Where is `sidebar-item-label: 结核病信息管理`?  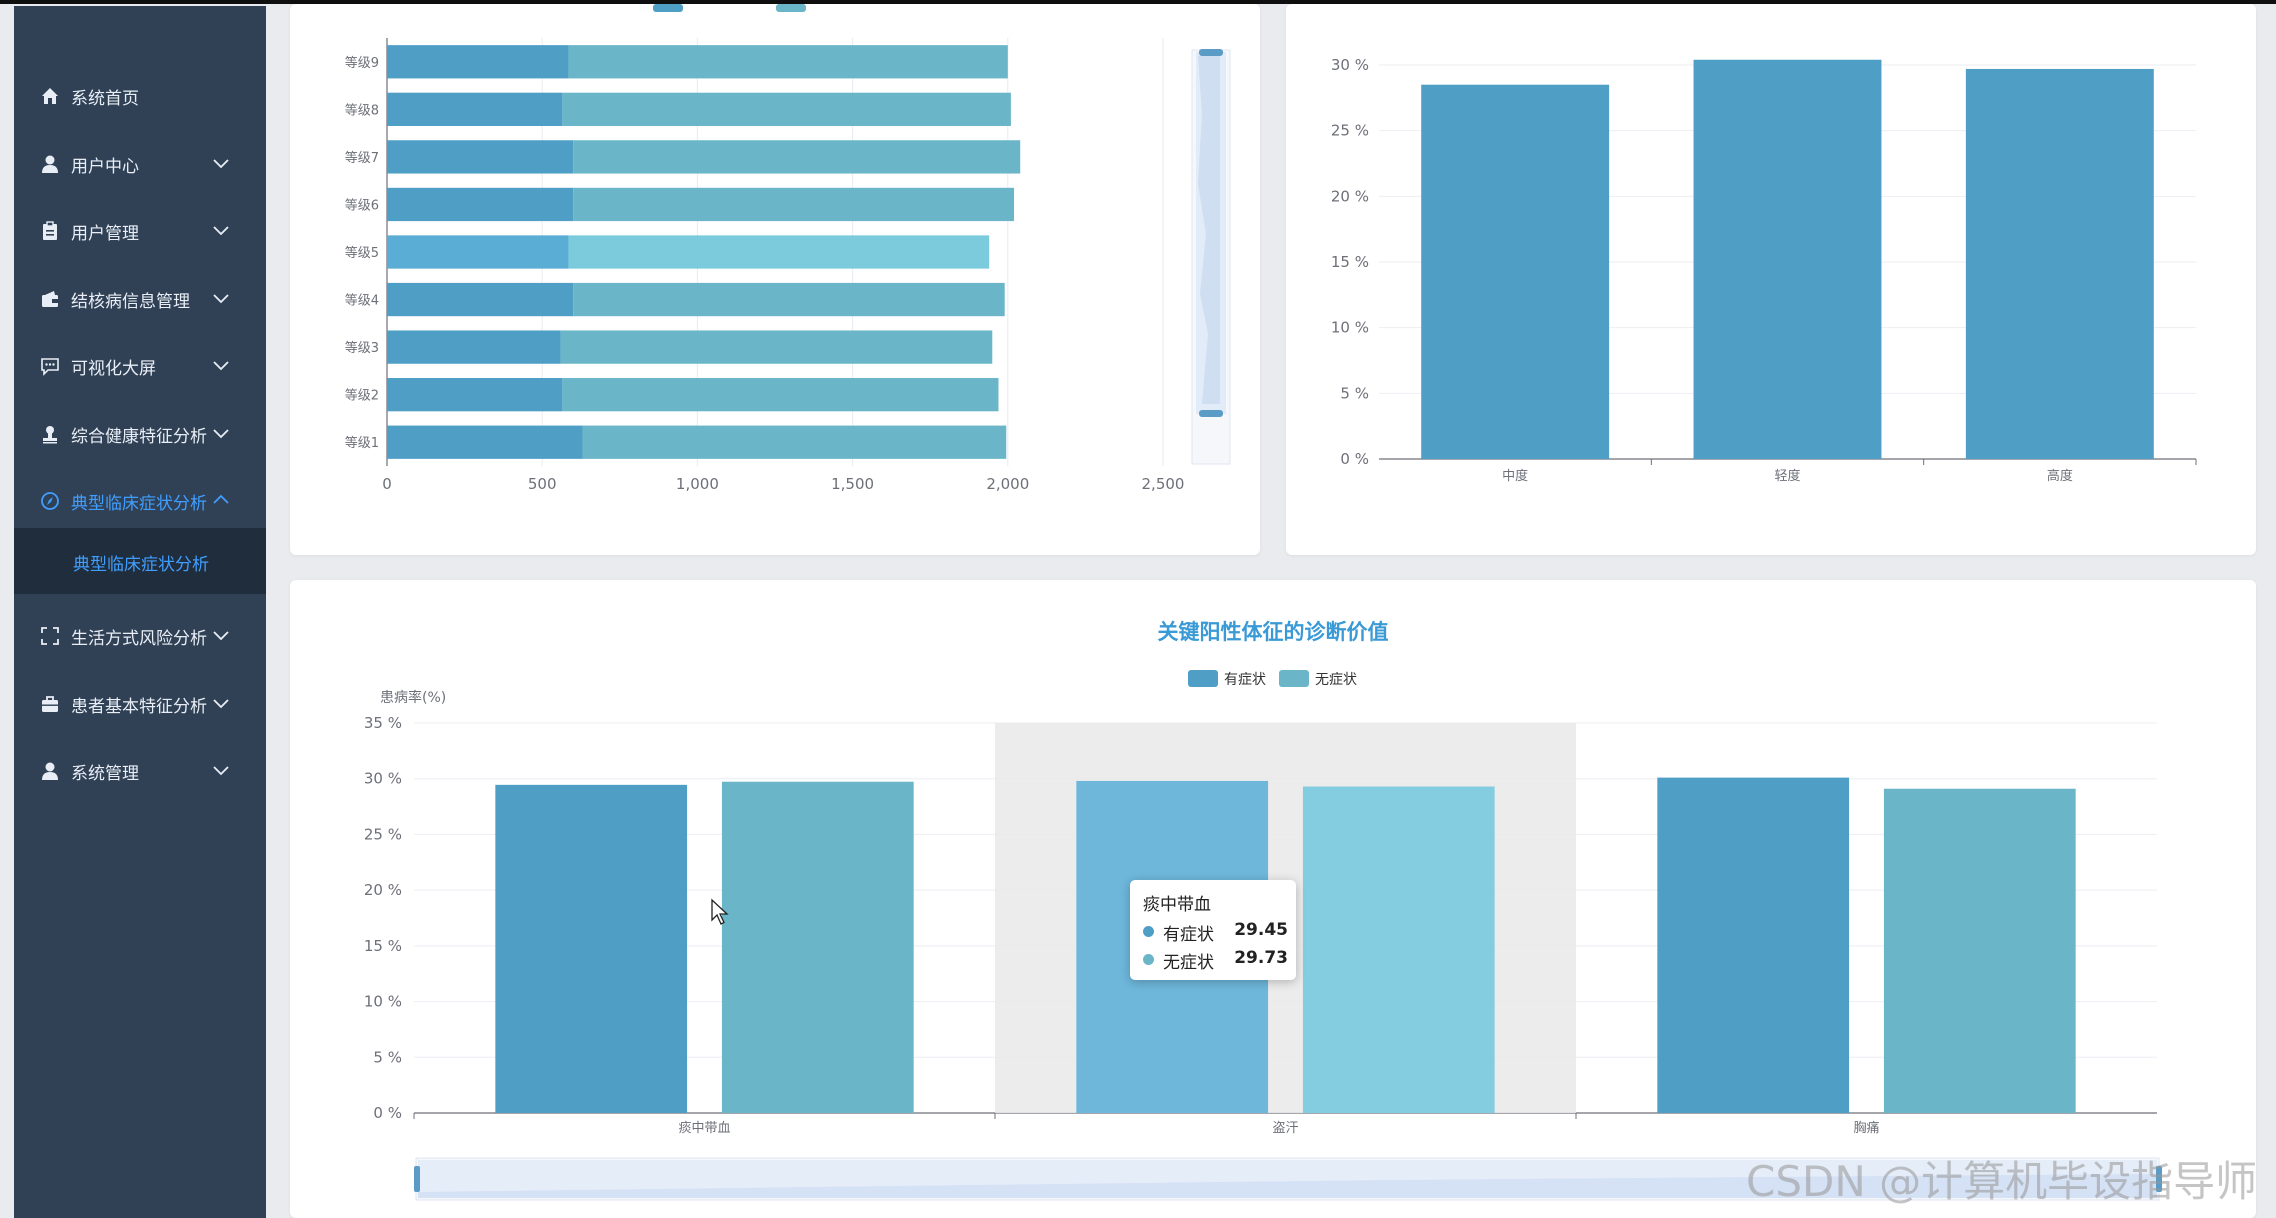
sidebar-item-label: 结核病信息管理 is located at coordinates (130, 302).